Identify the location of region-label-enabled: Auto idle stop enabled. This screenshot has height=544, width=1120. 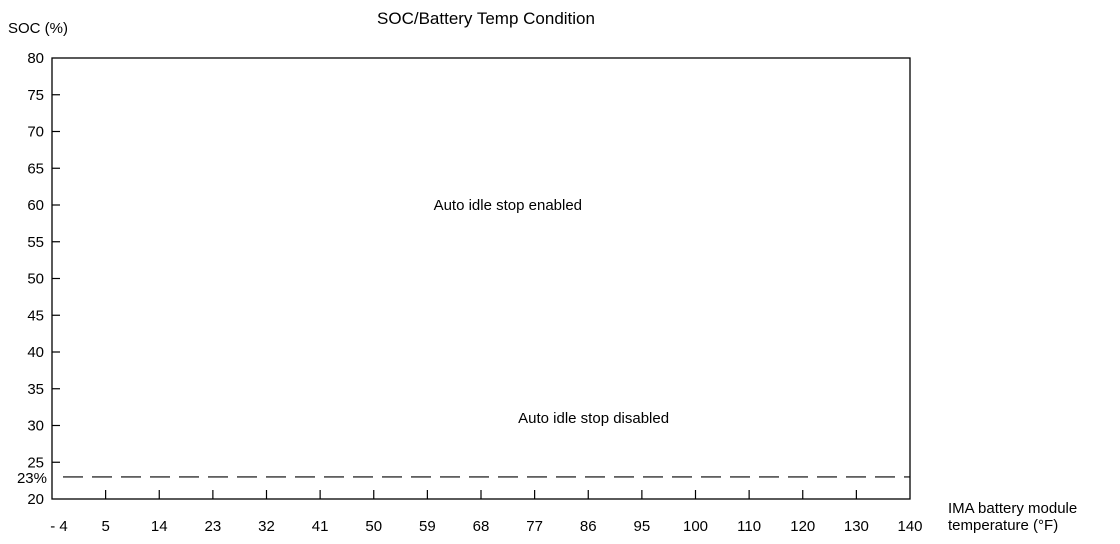
(508, 205).